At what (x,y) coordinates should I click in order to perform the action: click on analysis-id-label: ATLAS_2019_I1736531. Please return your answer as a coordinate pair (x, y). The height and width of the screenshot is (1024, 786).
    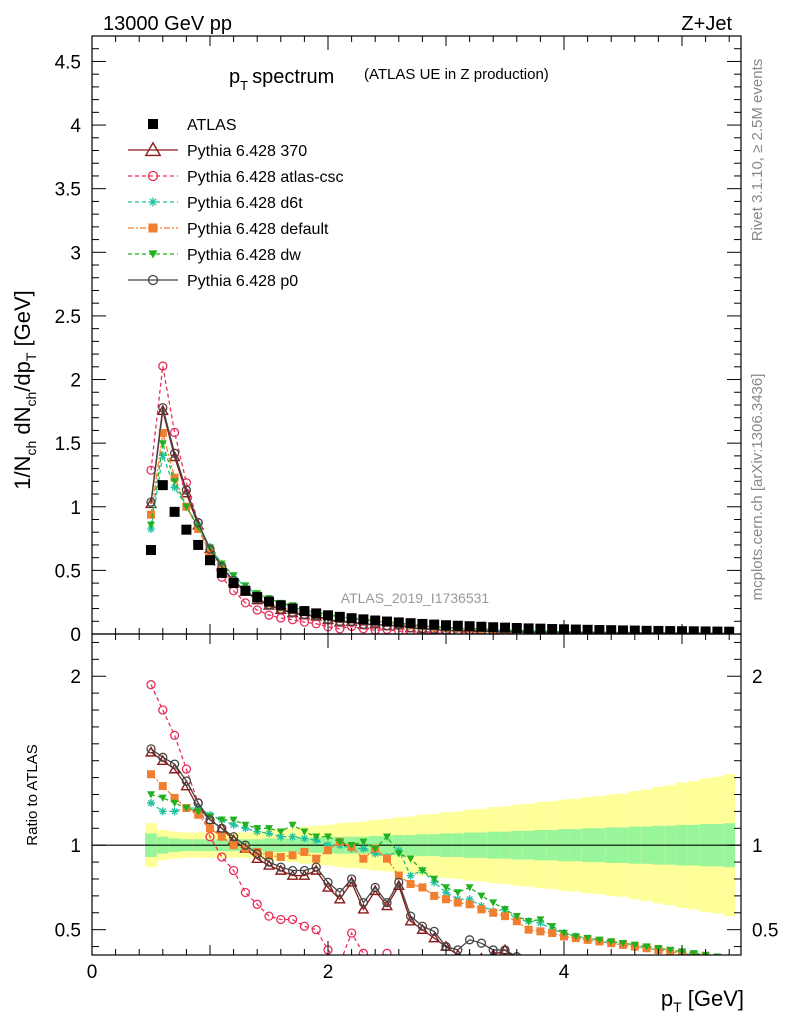
    Looking at the image, I should click on (415, 598).